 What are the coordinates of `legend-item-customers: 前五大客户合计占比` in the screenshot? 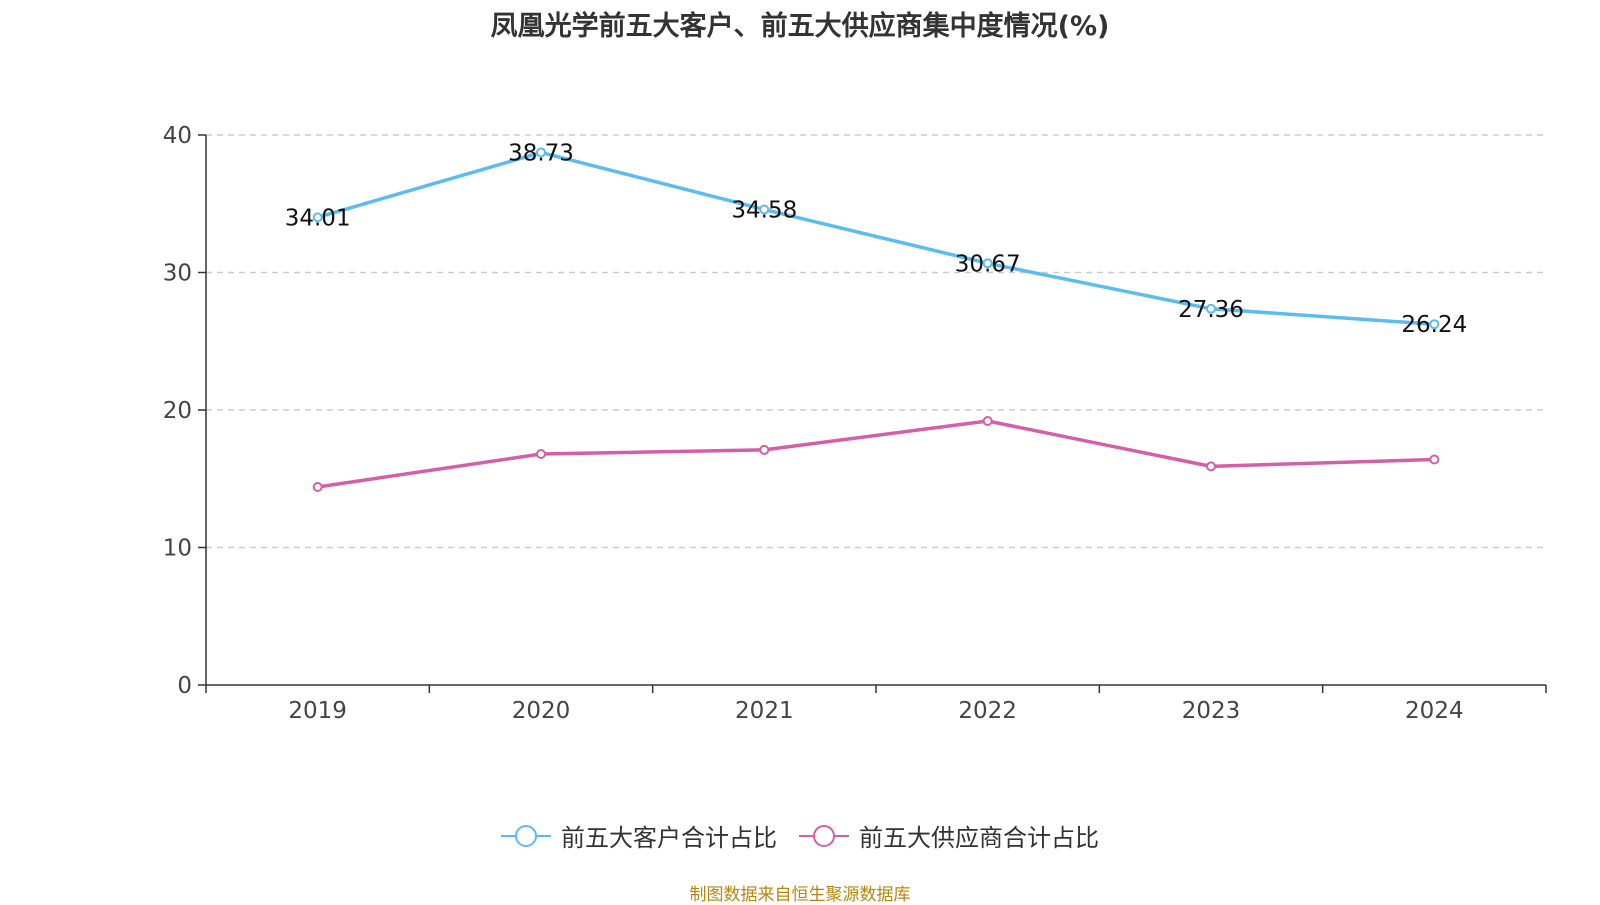 It's located at (639, 835).